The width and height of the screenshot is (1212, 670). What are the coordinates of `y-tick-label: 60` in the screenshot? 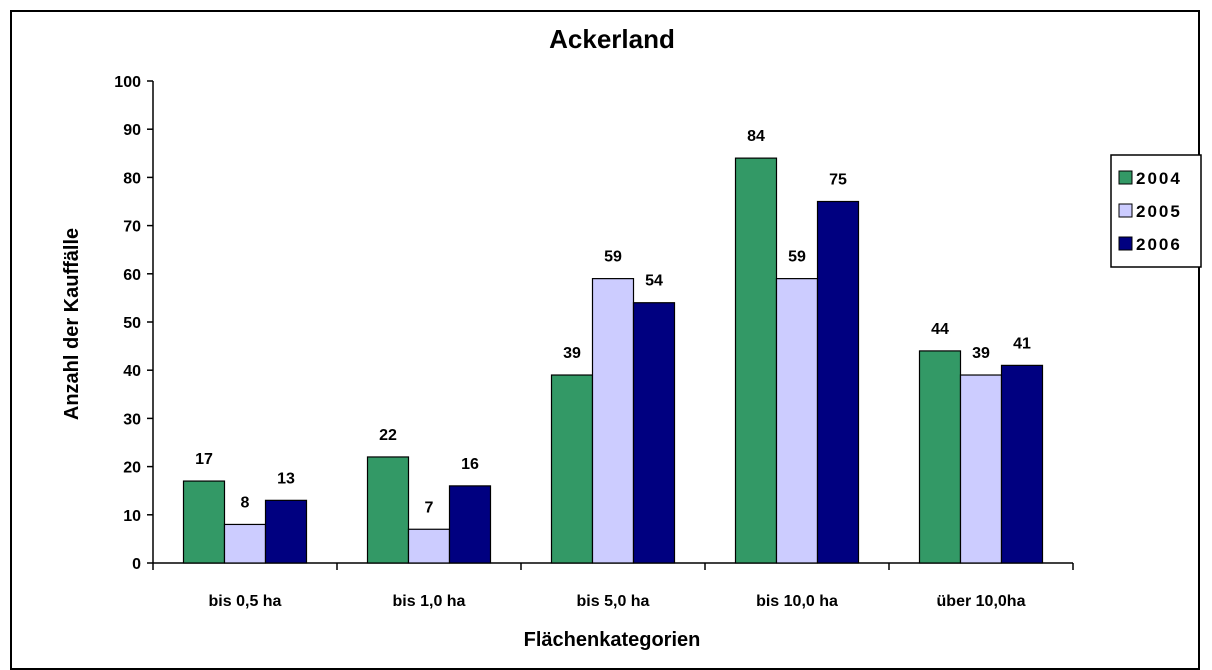 It's located at (132, 275).